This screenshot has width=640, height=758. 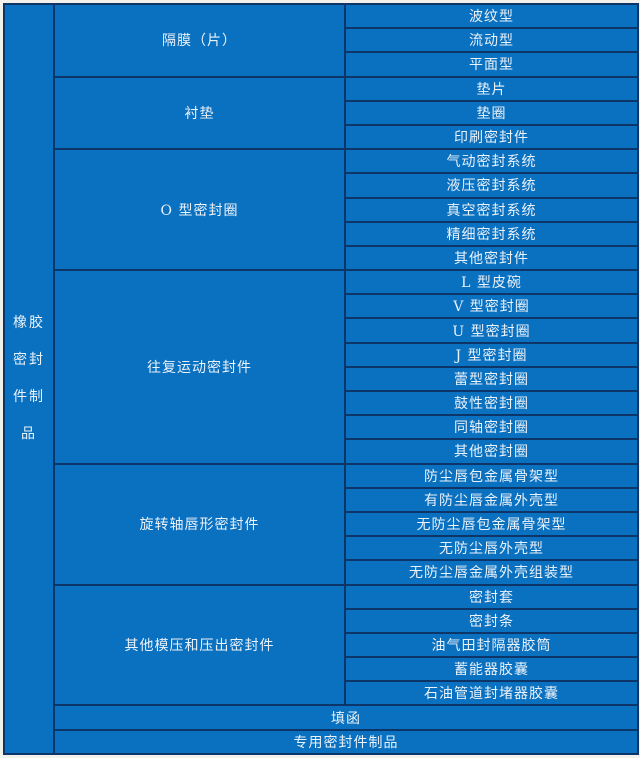 What do you see at coordinates (491, 596) in the screenshot?
I see `subtype-cell: 密封套` at bounding box center [491, 596].